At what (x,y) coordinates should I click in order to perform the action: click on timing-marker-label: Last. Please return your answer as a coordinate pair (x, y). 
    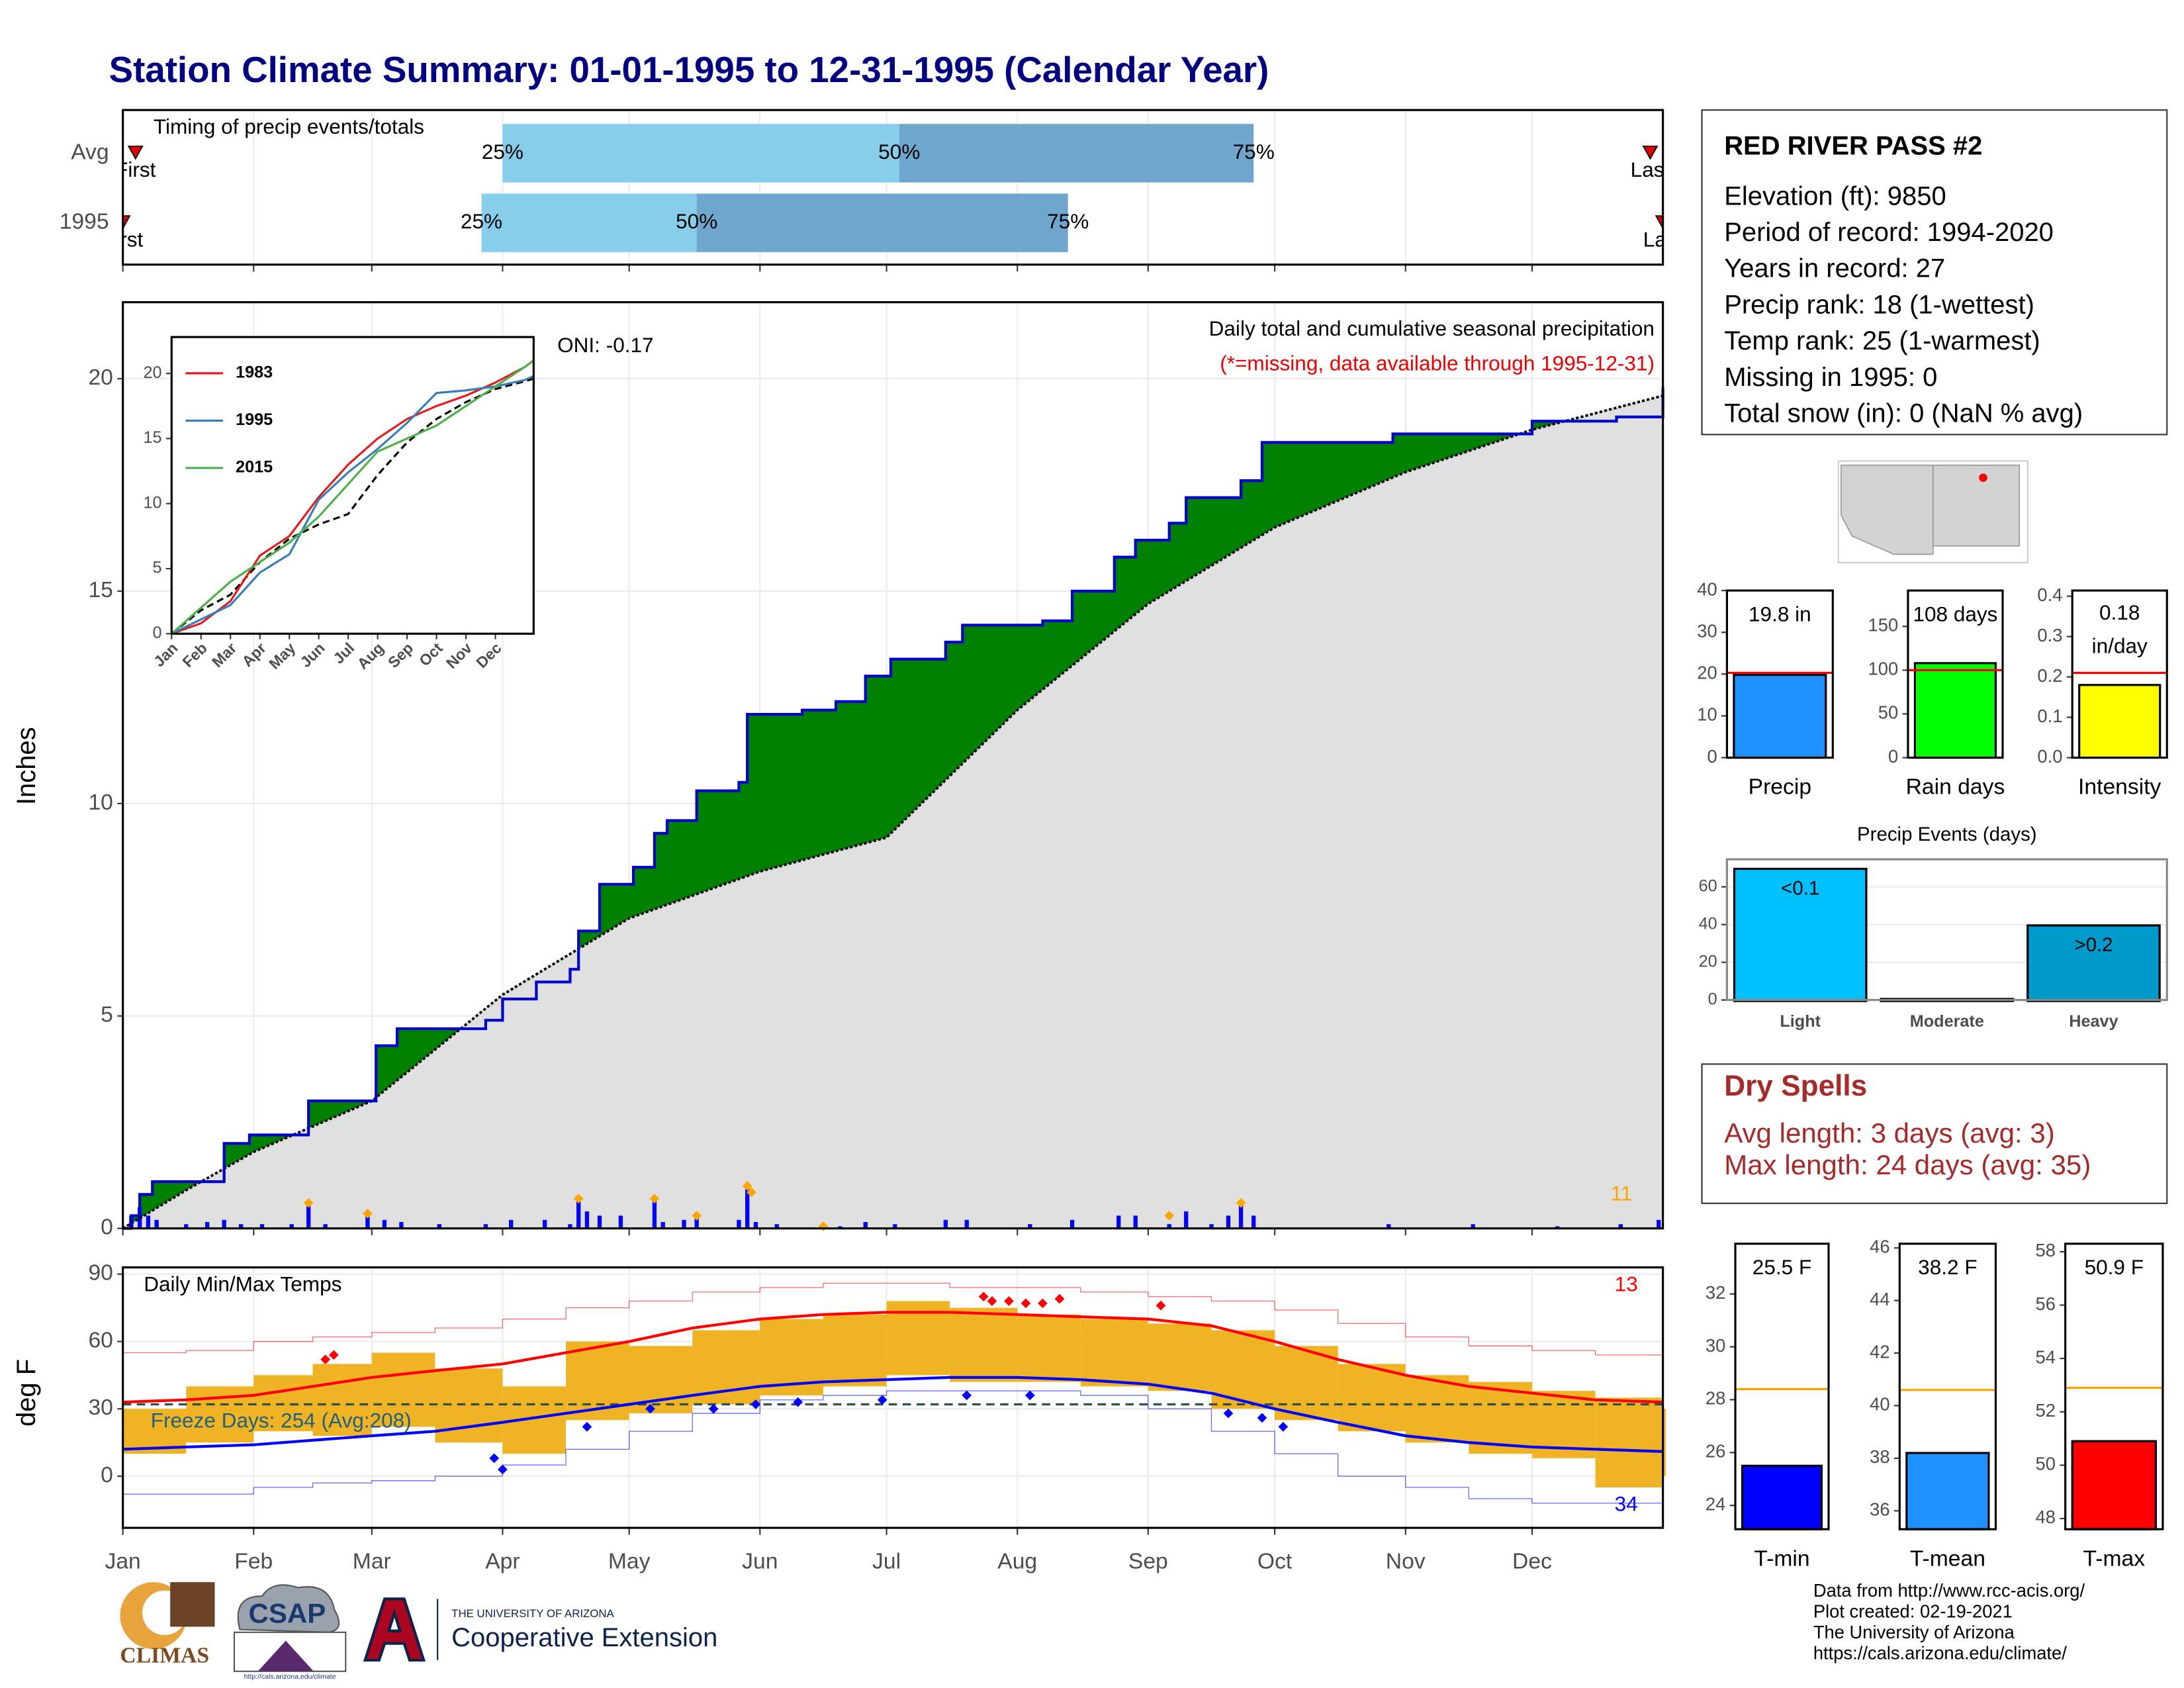
    Looking at the image, I should click on (1663, 239).